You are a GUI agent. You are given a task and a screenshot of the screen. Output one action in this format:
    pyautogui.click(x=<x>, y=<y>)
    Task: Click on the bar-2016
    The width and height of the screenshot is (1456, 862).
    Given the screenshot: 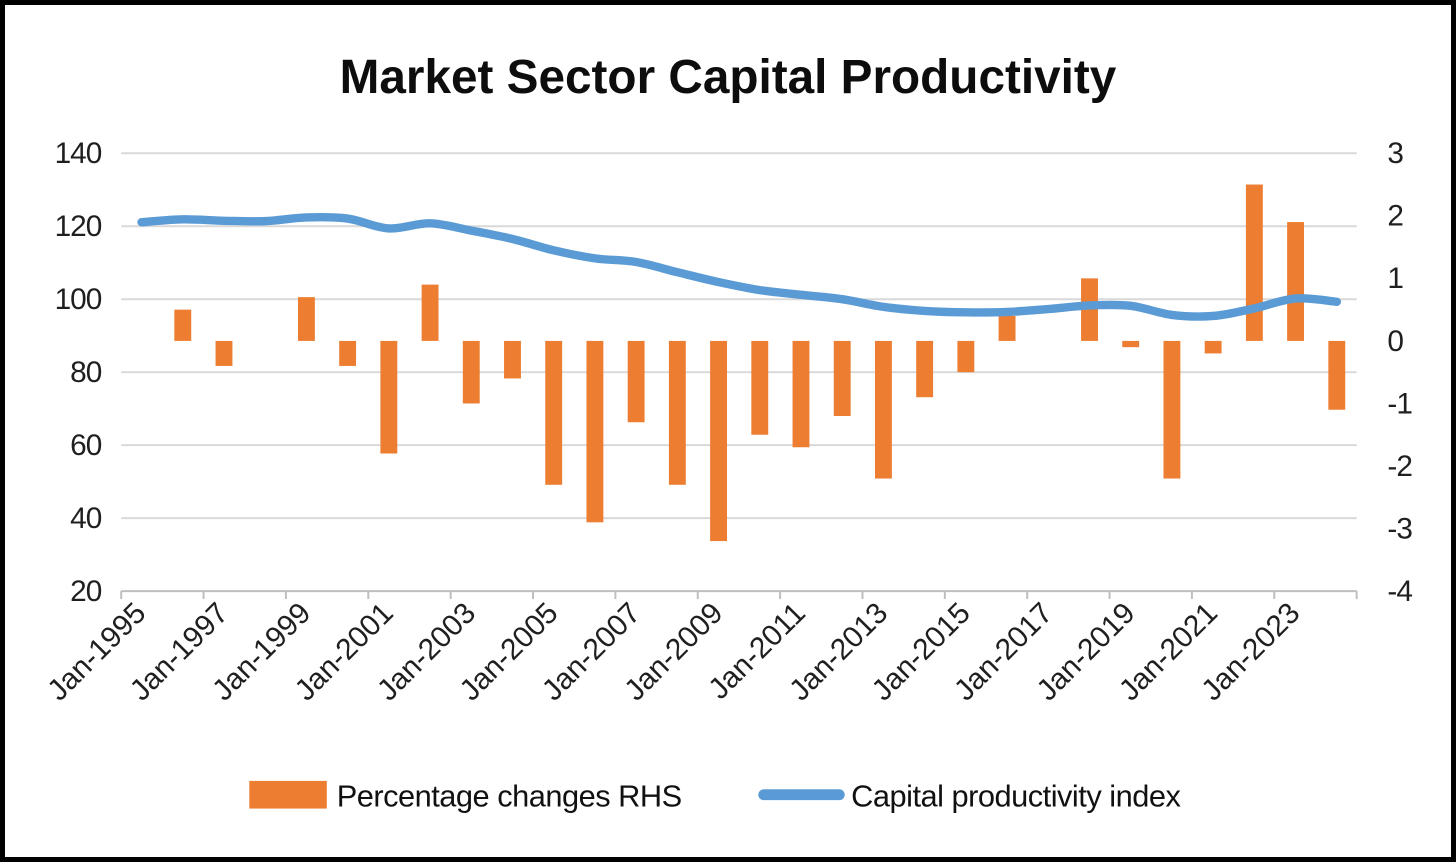 What is the action you would take?
    pyautogui.click(x=1007, y=328)
    